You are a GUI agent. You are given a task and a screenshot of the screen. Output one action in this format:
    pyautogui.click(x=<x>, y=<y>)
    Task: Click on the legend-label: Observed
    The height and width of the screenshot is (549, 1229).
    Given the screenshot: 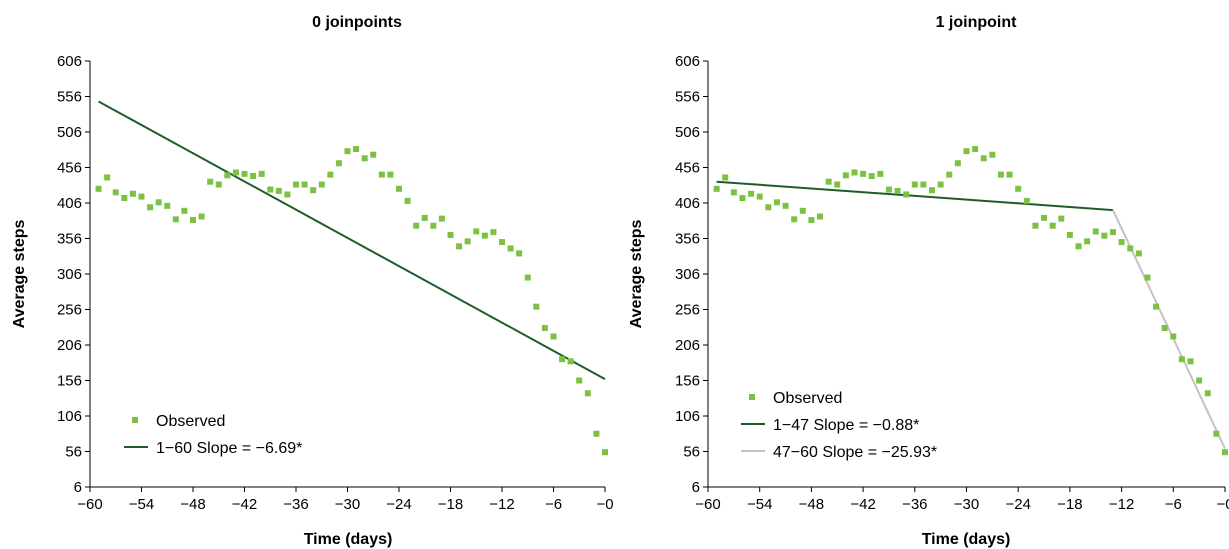 What is the action you would take?
    pyautogui.click(x=807, y=398)
    